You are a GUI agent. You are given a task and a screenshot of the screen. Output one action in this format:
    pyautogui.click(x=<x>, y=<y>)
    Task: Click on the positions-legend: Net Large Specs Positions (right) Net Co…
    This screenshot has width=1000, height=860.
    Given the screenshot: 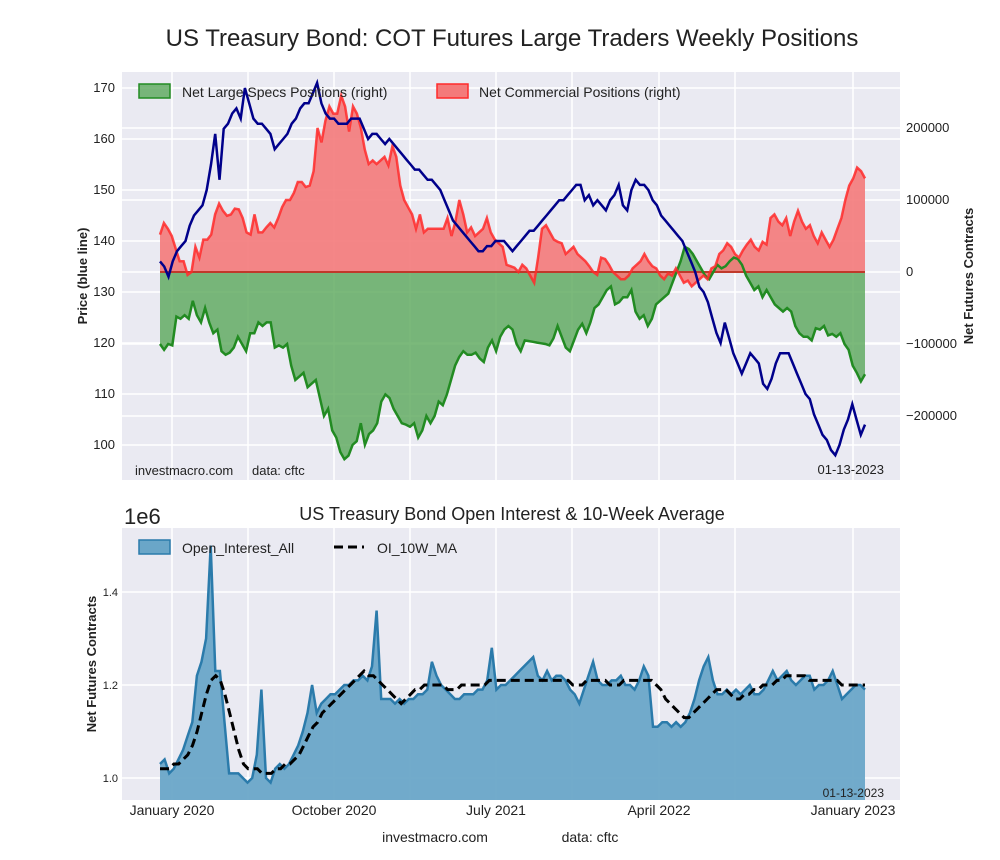 What is the action you would take?
    pyautogui.click(x=409, y=91)
    